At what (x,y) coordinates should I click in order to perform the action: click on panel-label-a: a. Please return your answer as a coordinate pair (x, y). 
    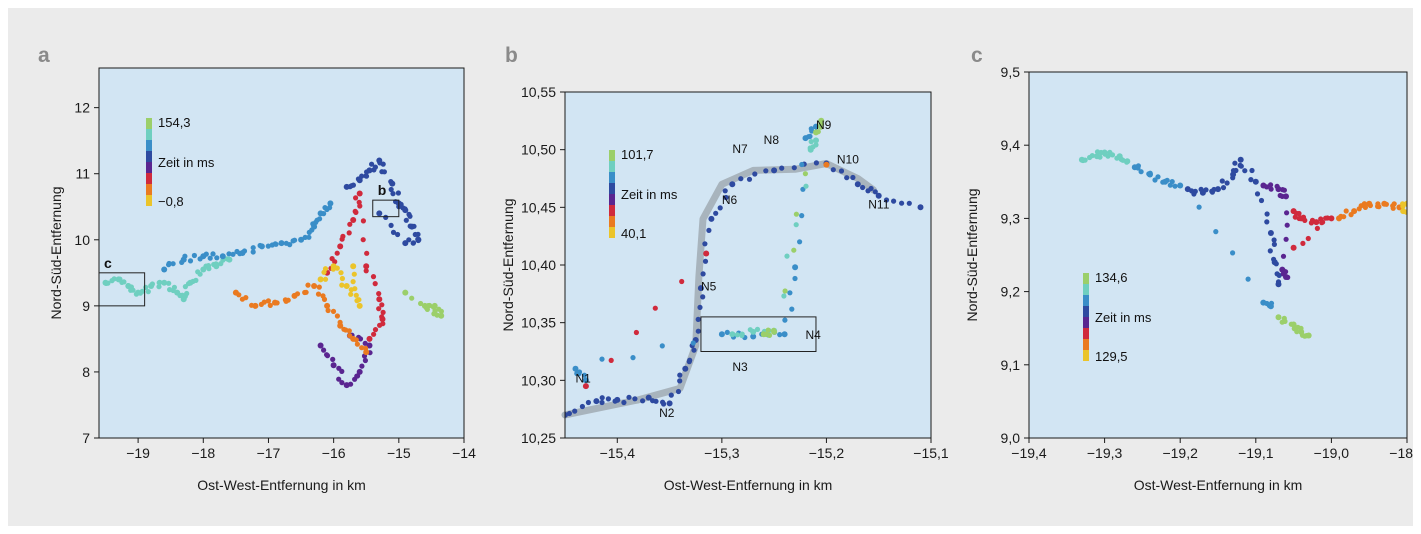
    Looking at the image, I should click on (44, 55).